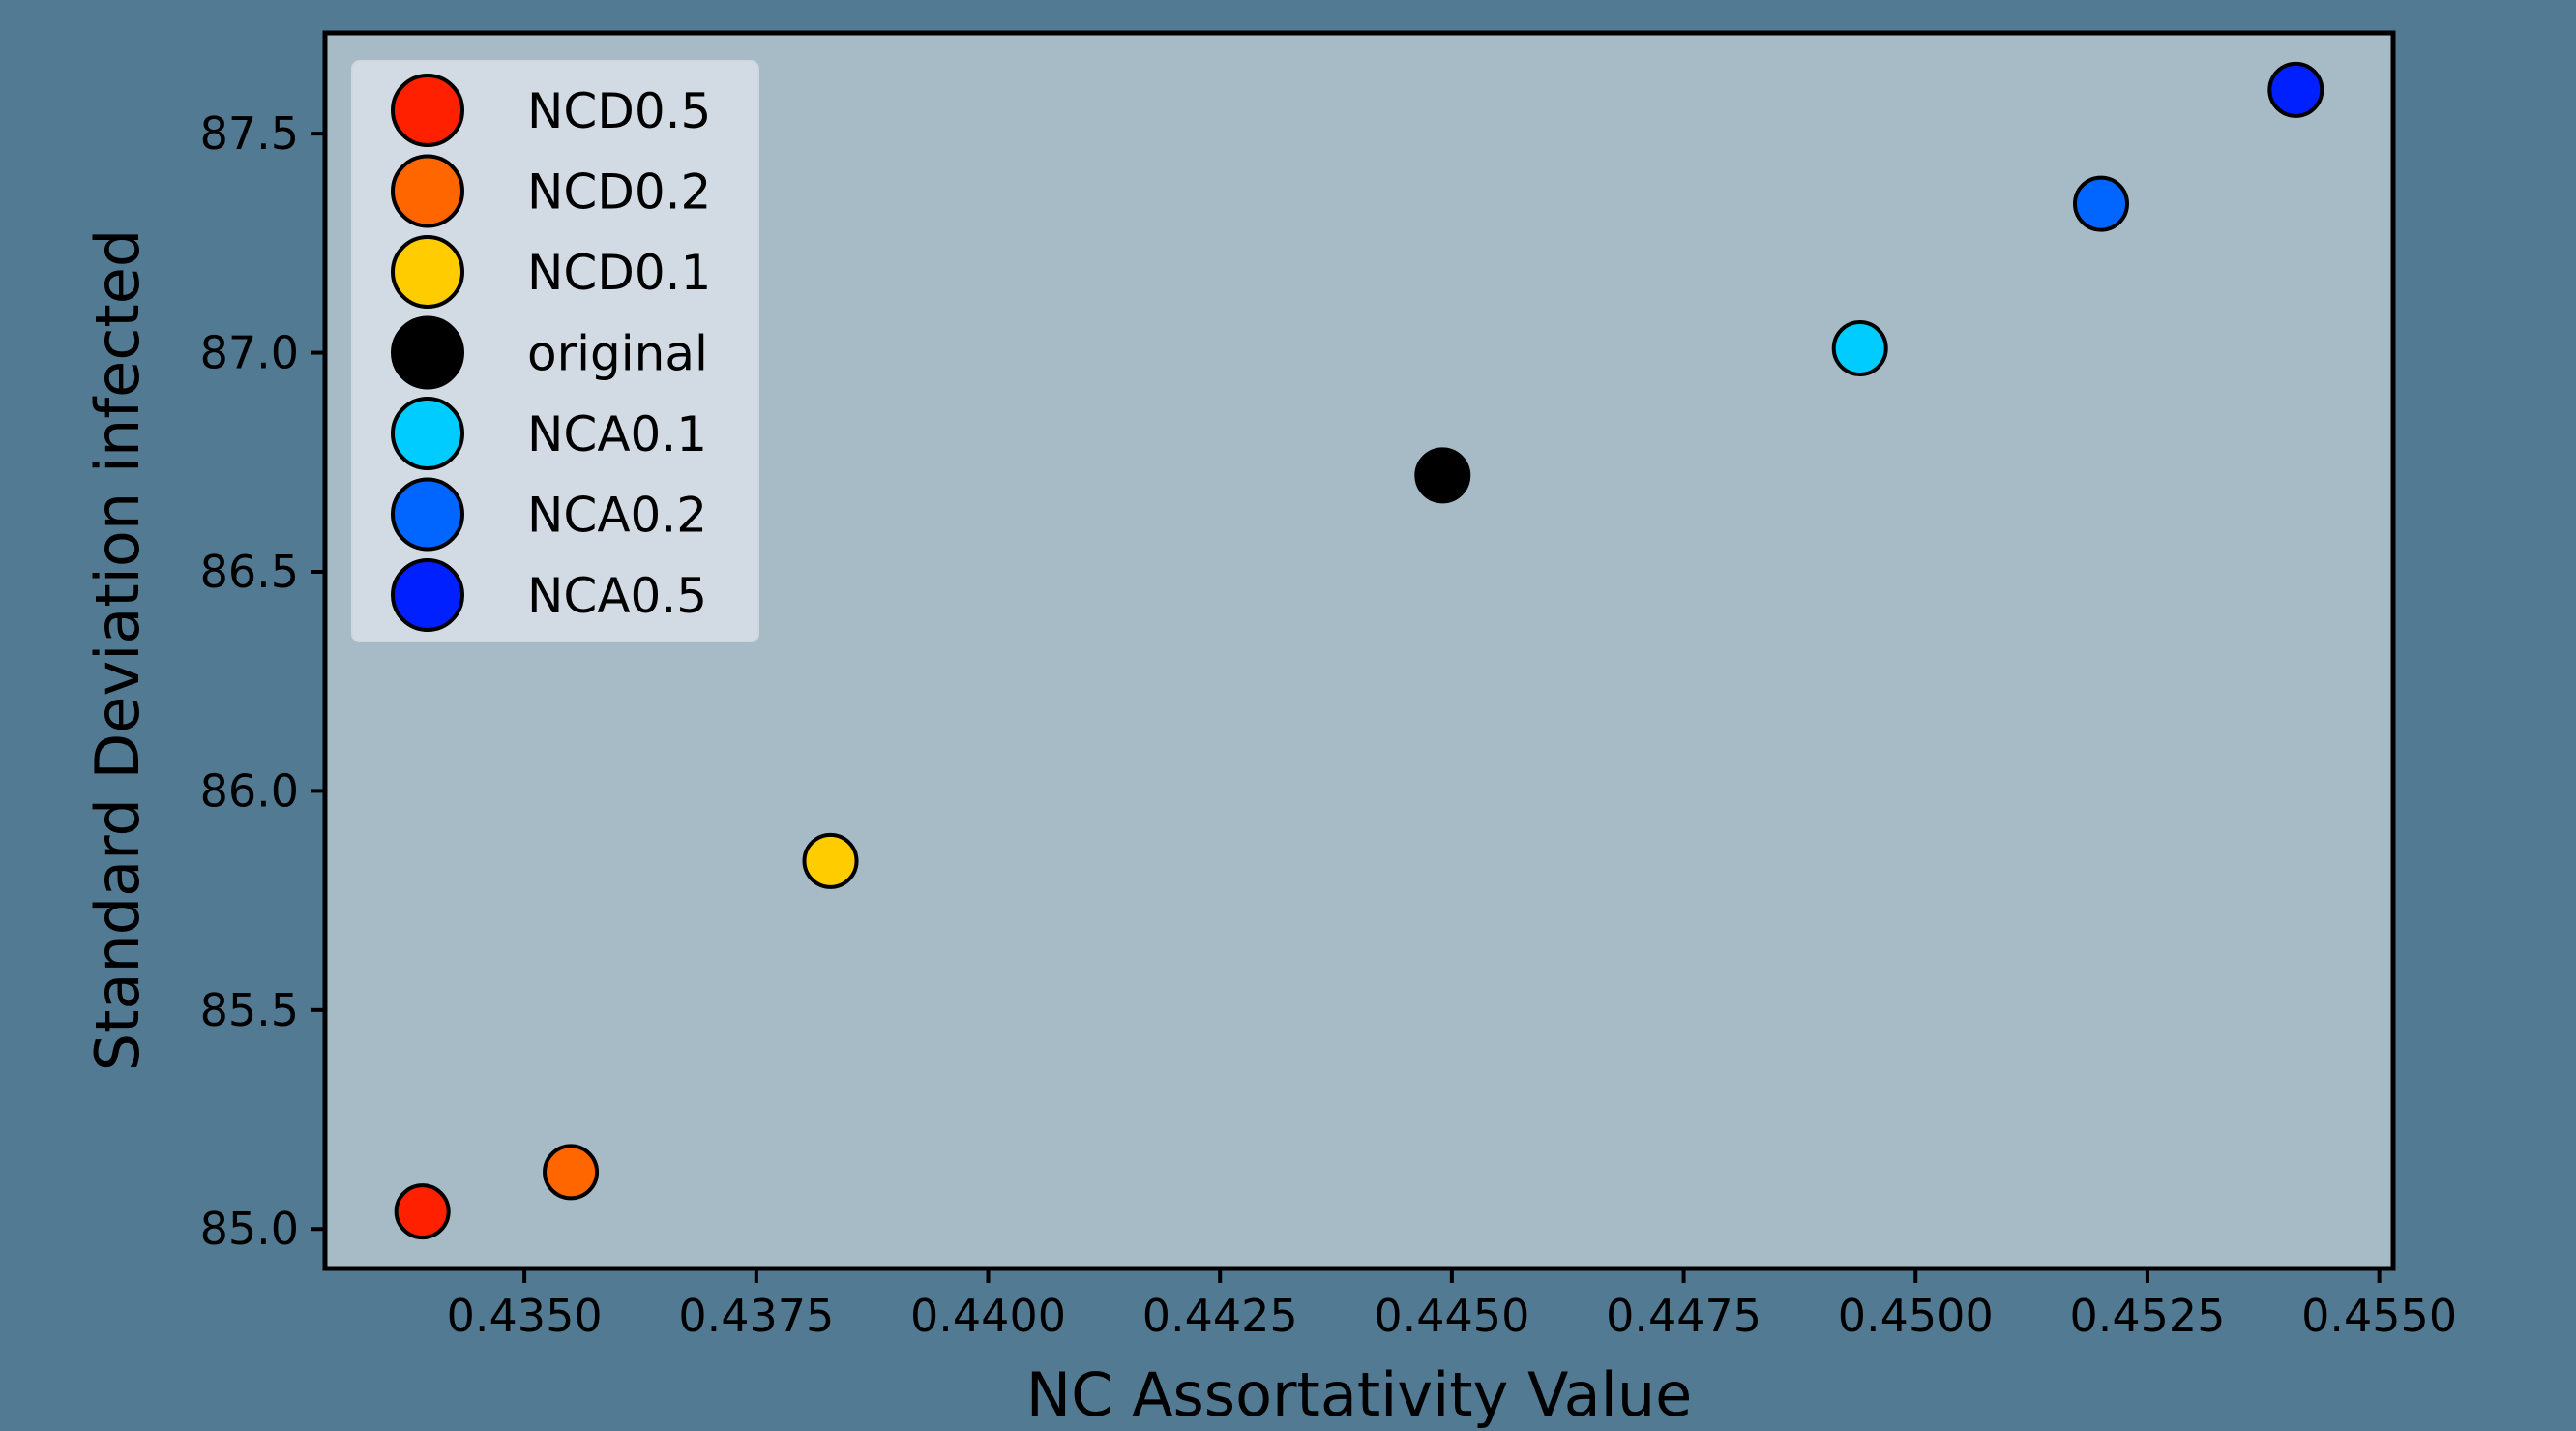 This screenshot has width=2576, height=1431. What do you see at coordinates (619, 111) in the screenshot?
I see `legend-label: NCD0.5` at bounding box center [619, 111].